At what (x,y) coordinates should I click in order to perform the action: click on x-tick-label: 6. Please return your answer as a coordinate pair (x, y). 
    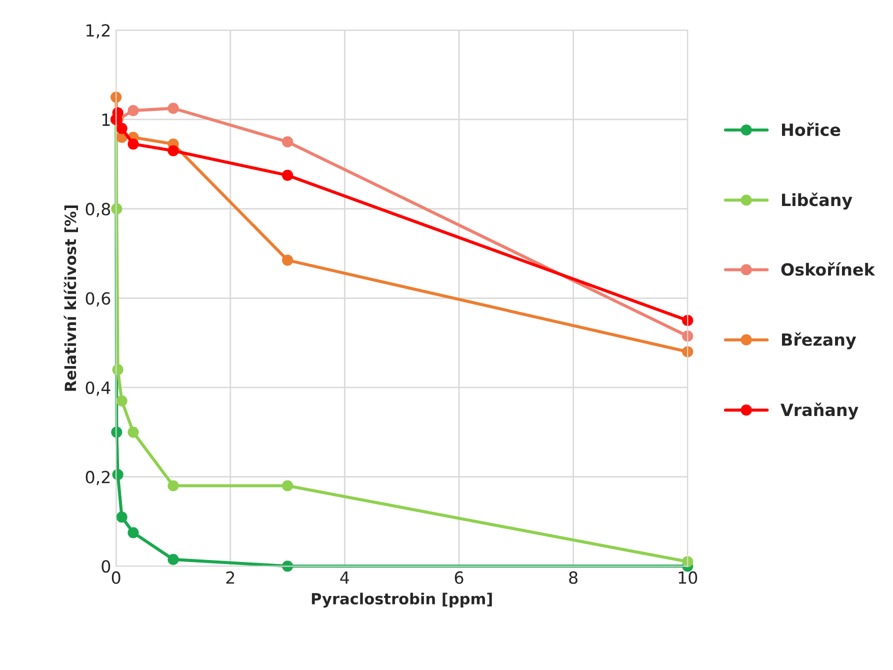
    Looking at the image, I should click on (459, 577).